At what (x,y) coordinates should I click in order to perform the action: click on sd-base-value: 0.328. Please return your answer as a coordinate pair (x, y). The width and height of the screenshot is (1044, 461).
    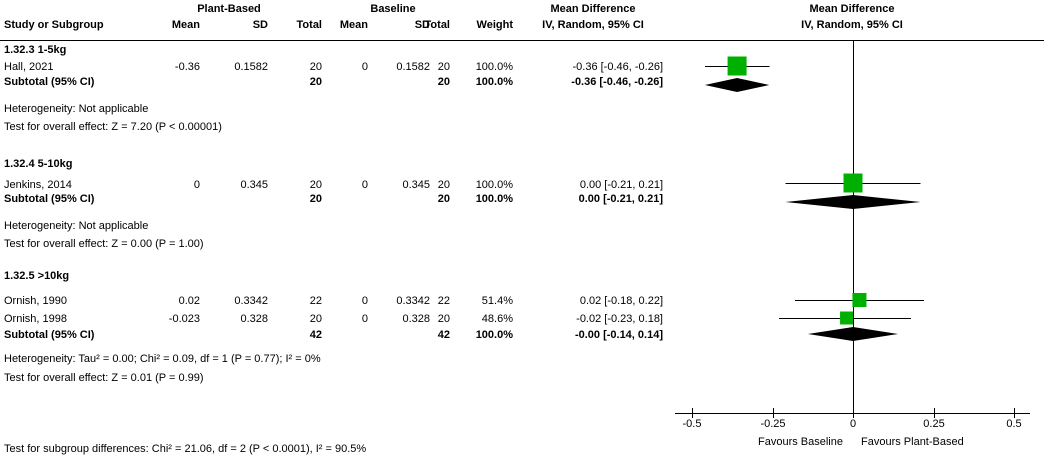
    Looking at the image, I should click on (416, 319).